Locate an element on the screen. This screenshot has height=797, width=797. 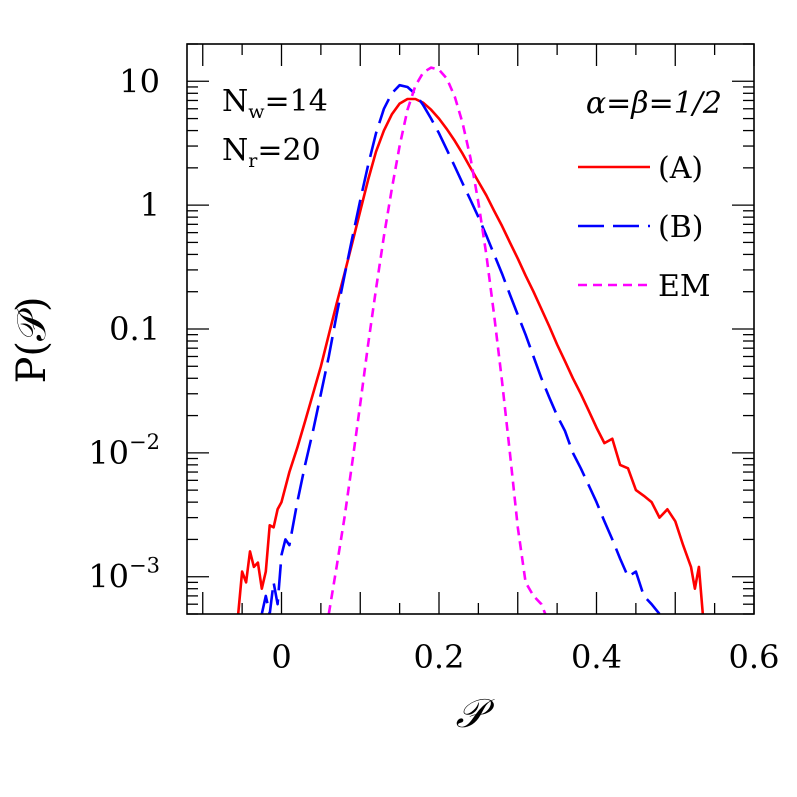
y-tick-label-base: 1 is located at coordinates (150, 205).